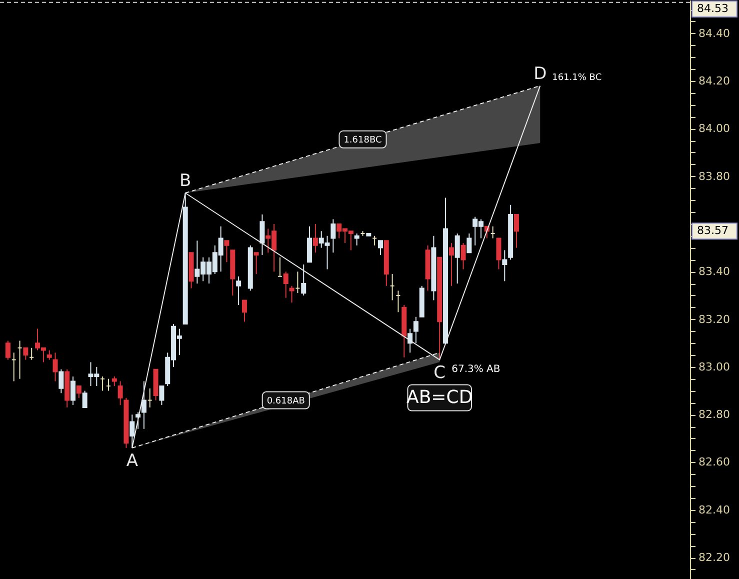 This screenshot has height=579, width=739. I want to click on annotation: 0.618AB, so click(285, 401).